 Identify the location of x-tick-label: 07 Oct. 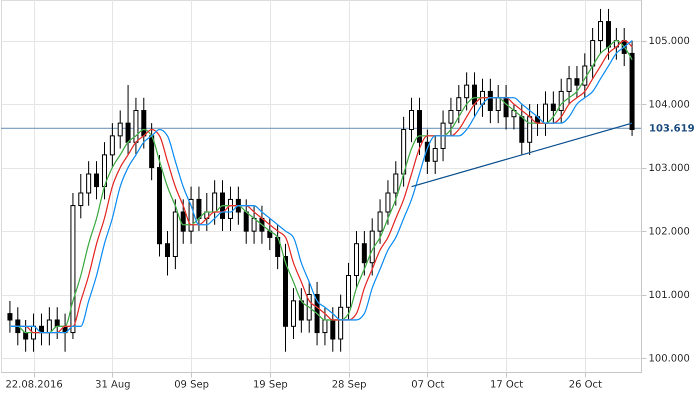
(427, 385).